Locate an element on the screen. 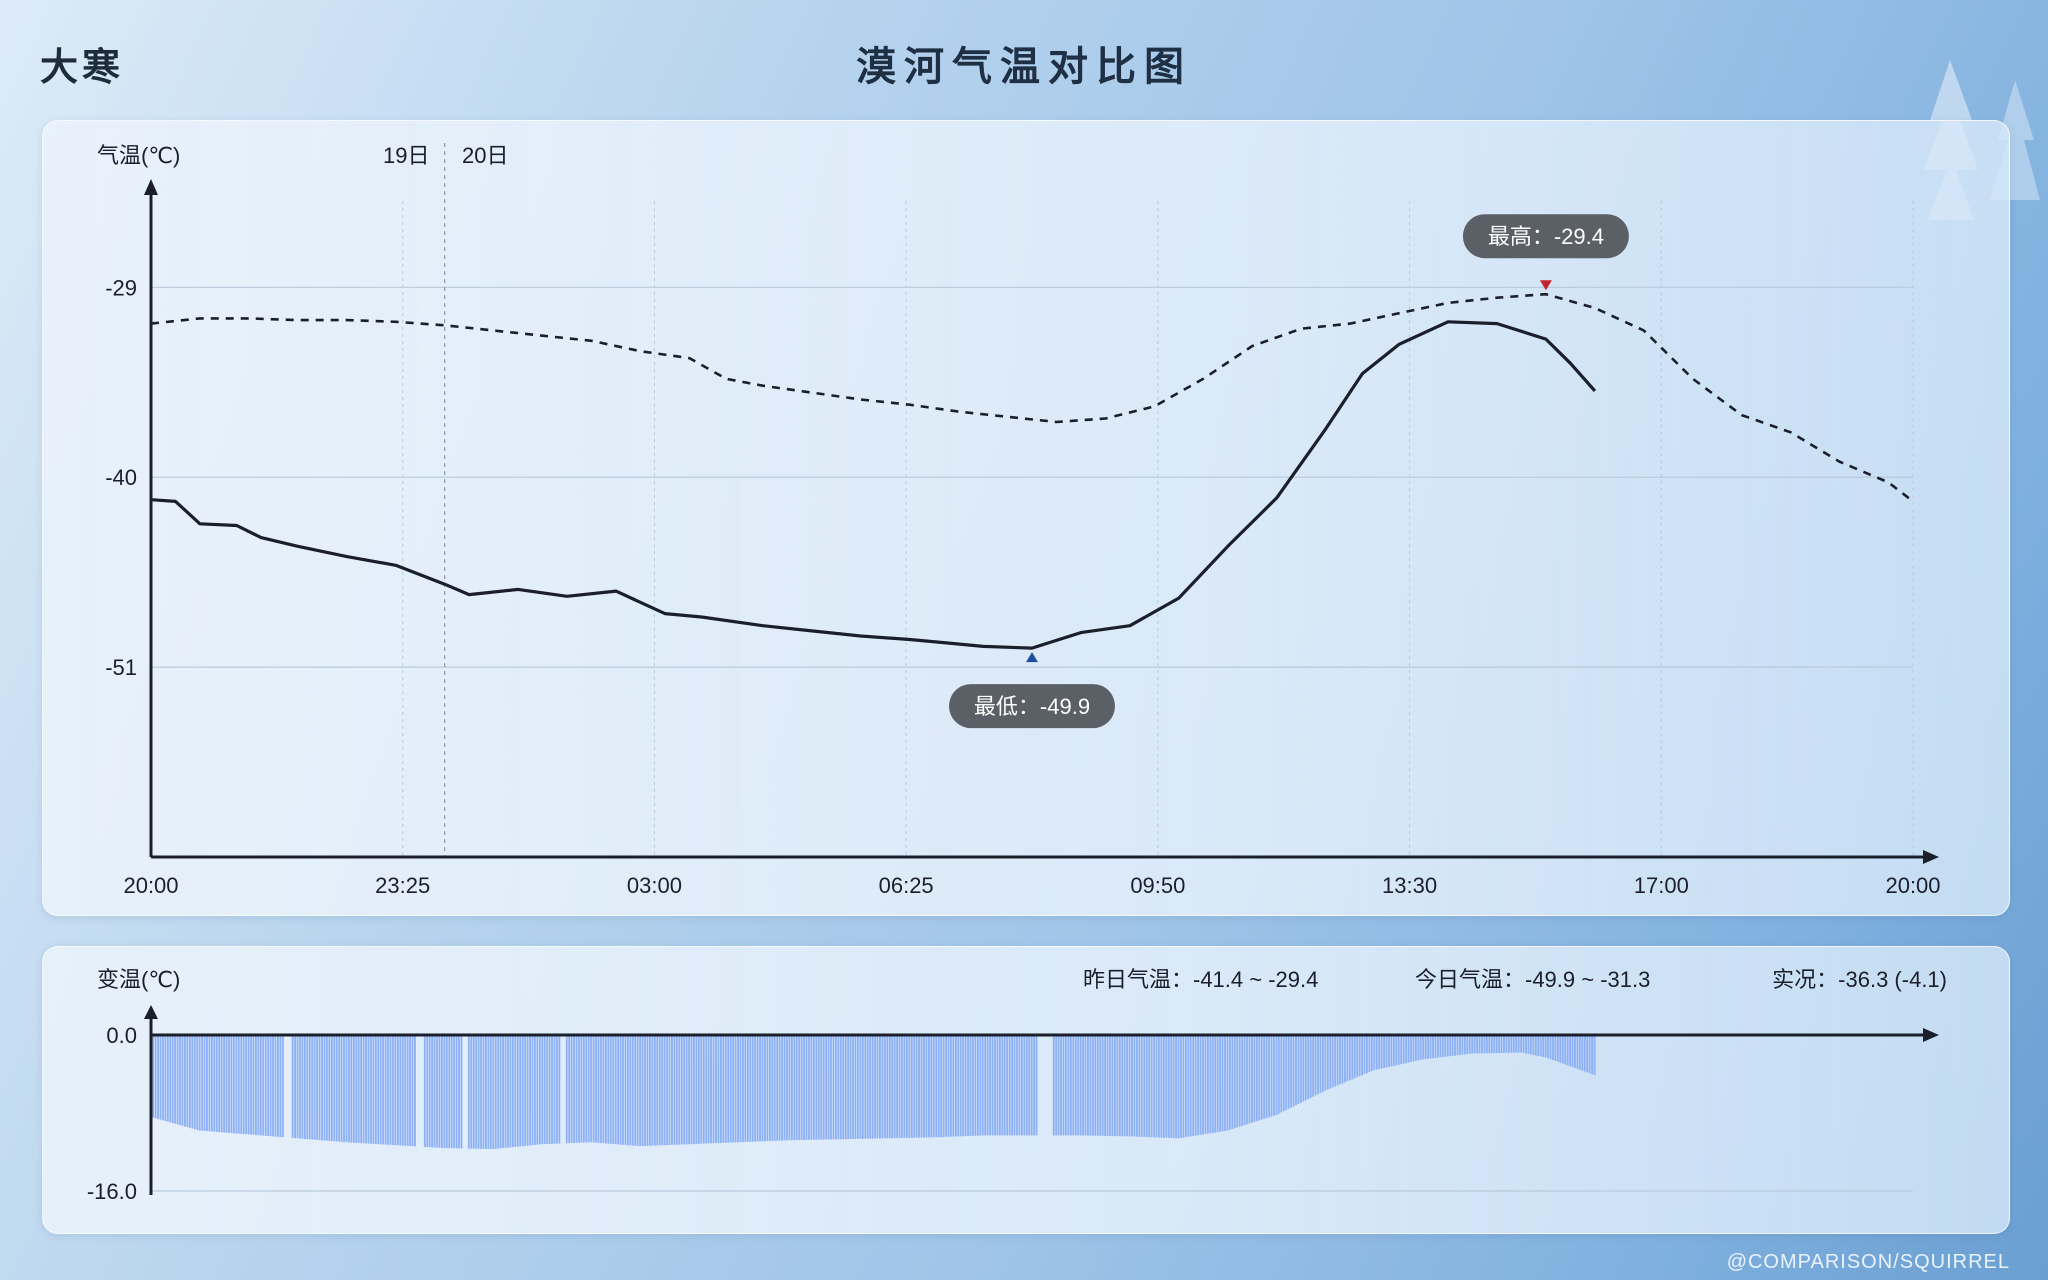 The height and width of the screenshot is (1280, 2048). corner-label: 大寒 is located at coordinates (82, 66).